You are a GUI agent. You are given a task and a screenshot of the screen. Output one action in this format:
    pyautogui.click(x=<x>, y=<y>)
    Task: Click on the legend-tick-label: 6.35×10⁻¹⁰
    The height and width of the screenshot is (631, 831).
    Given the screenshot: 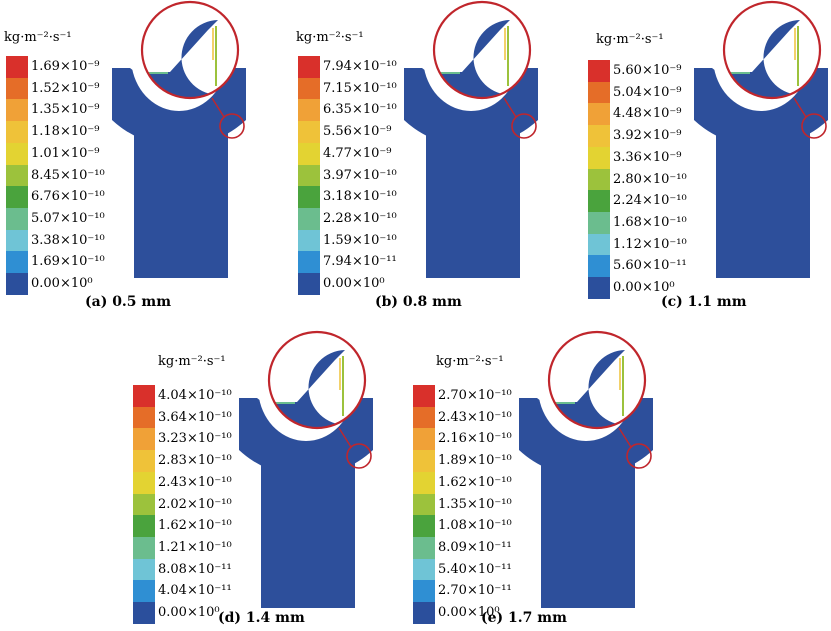 What is the action you would take?
    pyautogui.click(x=360, y=110)
    